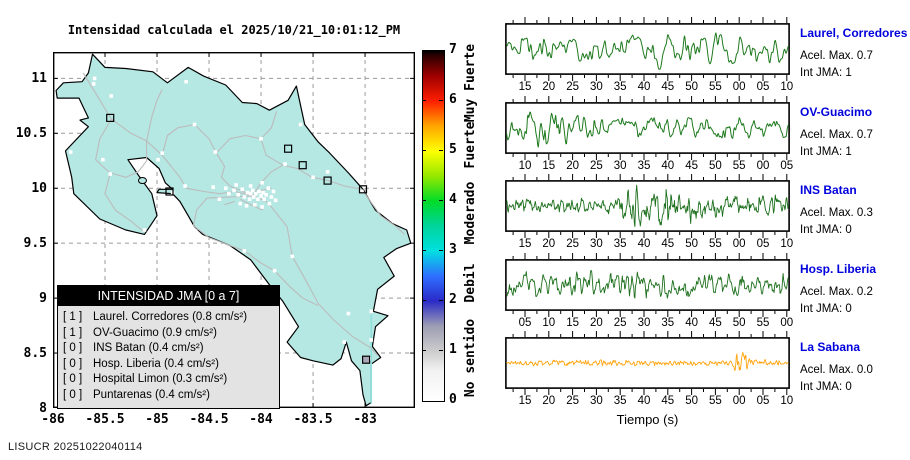 This screenshot has height=460, width=910. What do you see at coordinates (168, 296) in the screenshot?
I see `legend-title: INTENSIDAD JMA [0 a 7]` at bounding box center [168, 296].